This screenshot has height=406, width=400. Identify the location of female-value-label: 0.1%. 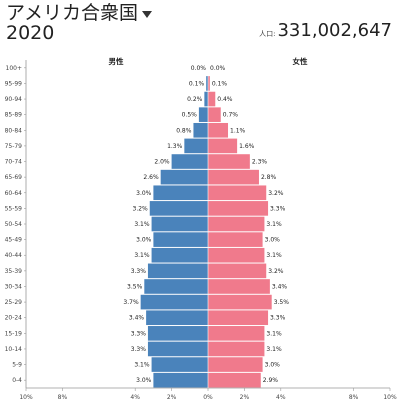
(220, 83).